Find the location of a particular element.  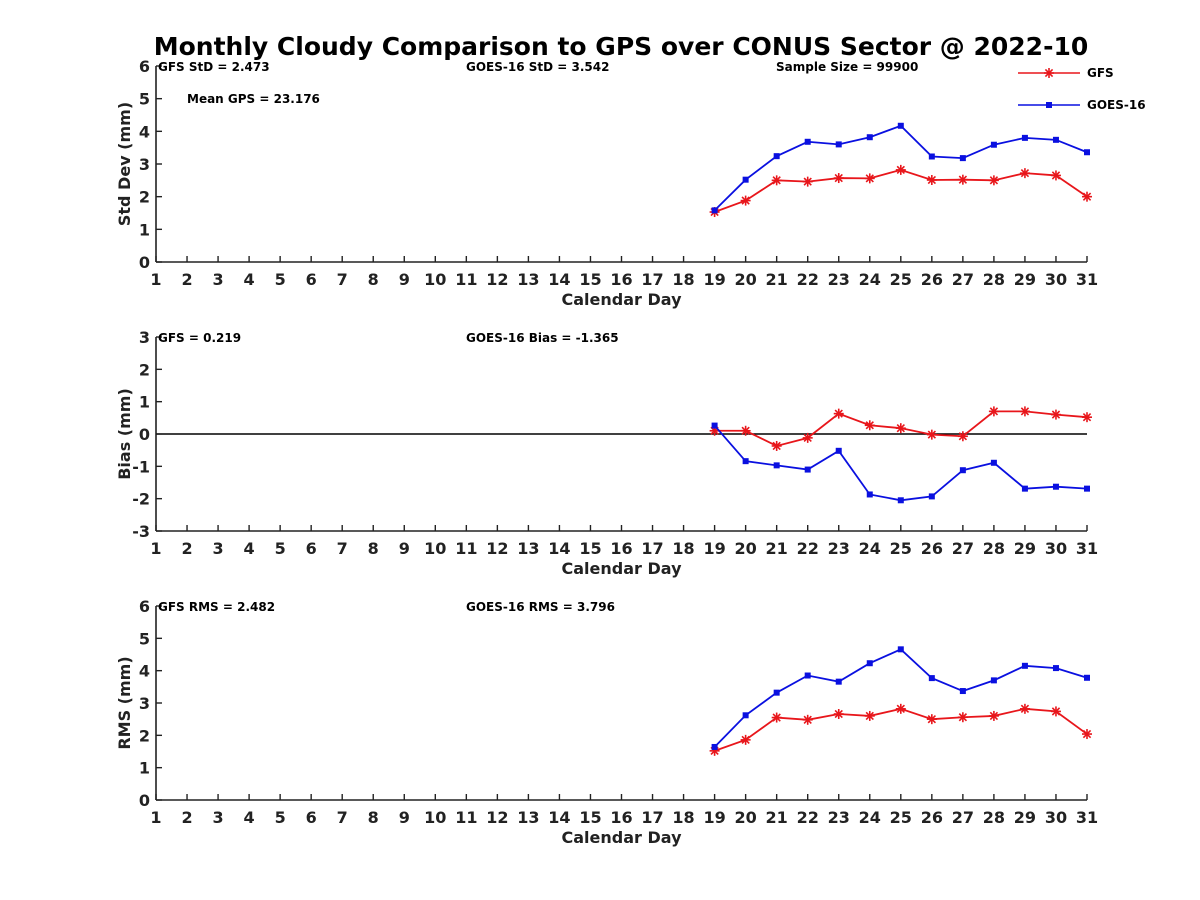

x-axis-label: Calendar Day is located at coordinates (622, 299).